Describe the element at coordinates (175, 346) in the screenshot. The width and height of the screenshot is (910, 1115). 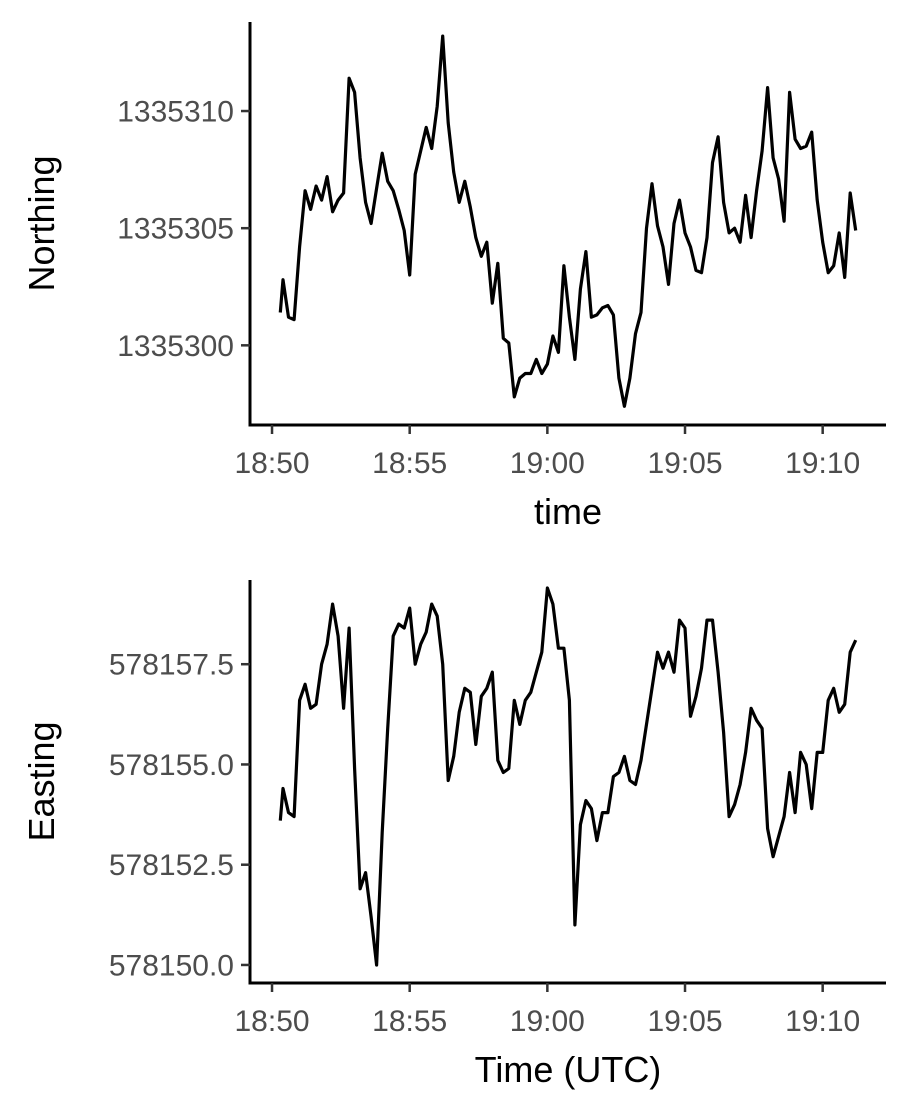
I see `northing-y-tick-label: 1335300` at that location.